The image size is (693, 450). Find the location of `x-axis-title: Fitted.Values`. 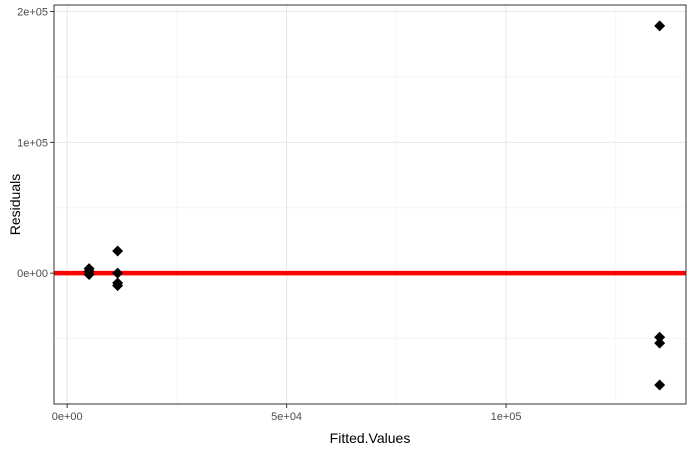

x-axis-title: Fitted.Values is located at coordinates (370, 438).